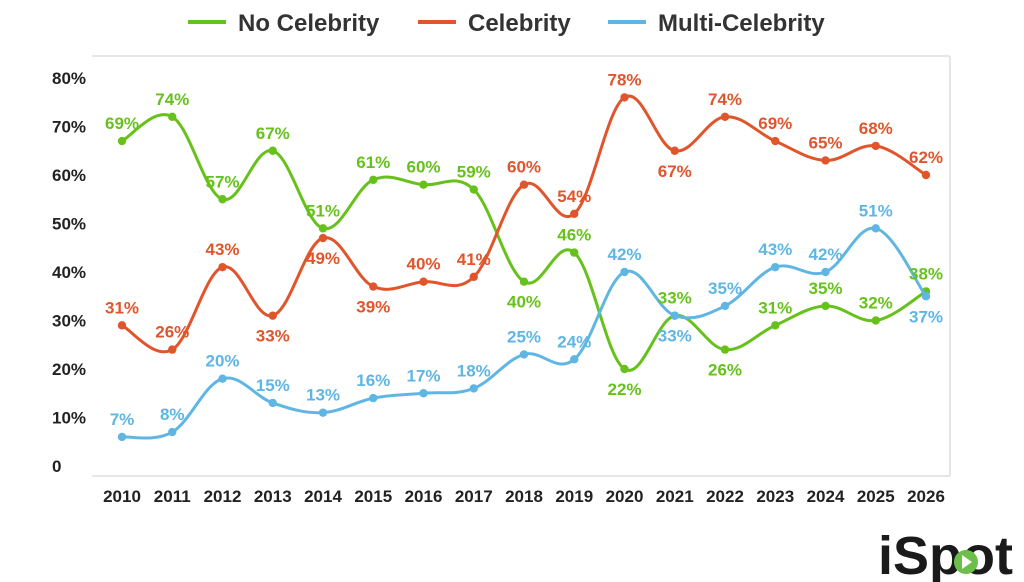 This screenshot has width=1024, height=582. Describe the element at coordinates (574, 496) in the screenshot. I see `x-tick-label: 2019` at that location.